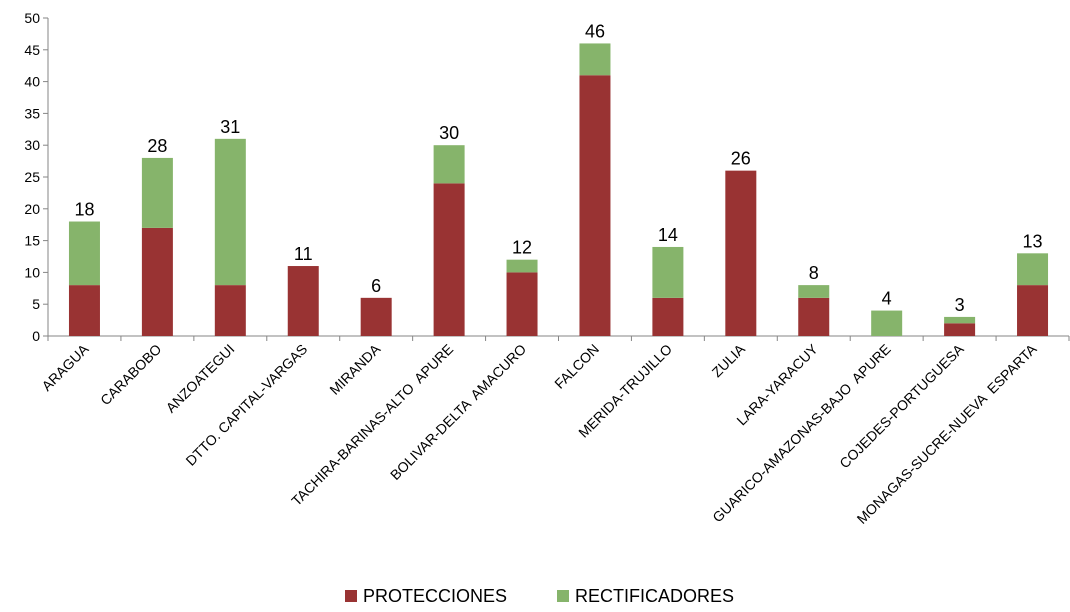 The width and height of the screenshot is (1070, 612). I want to click on y-axis: 0 5 10 15 20 25 30 35 40 45 50, so click(36, 177).